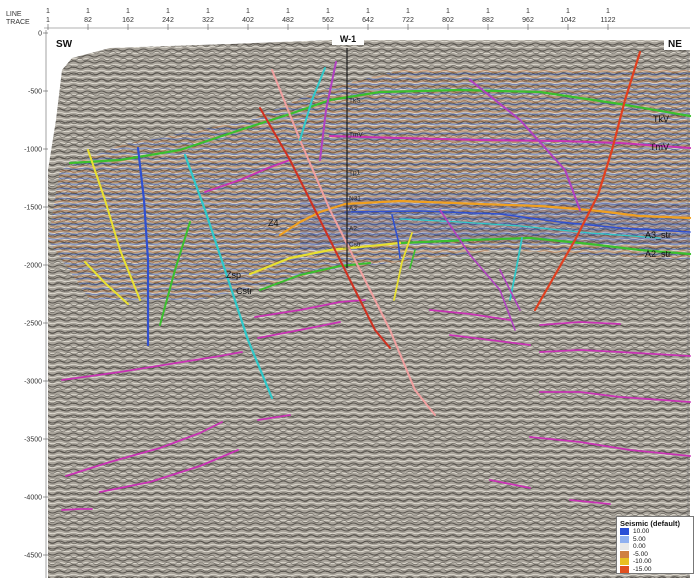  I want to click on fault-purple-center, so click(477, 270).